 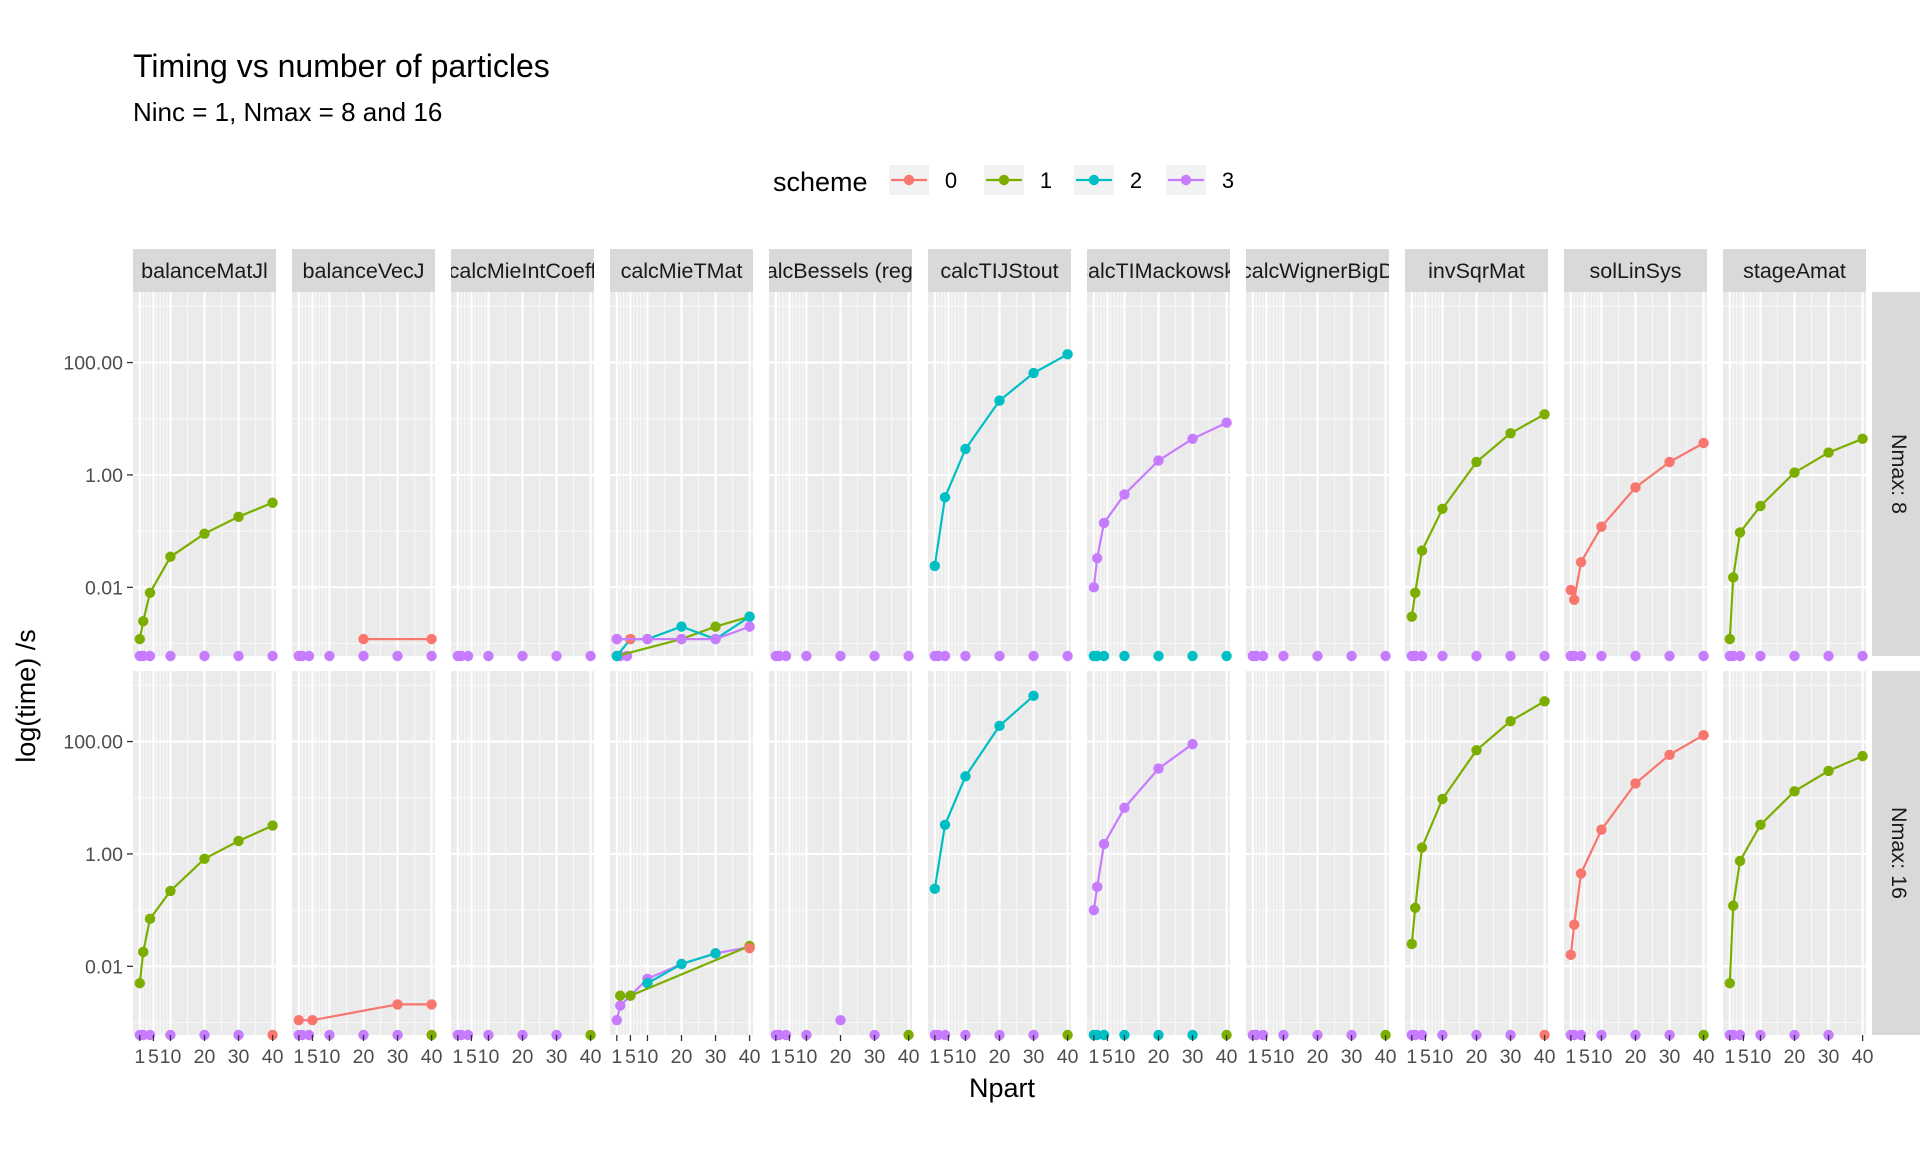 What do you see at coordinates (845, 1051) in the screenshot?
I see `x-axis-4: 1 5 10 20 30 40` at bounding box center [845, 1051].